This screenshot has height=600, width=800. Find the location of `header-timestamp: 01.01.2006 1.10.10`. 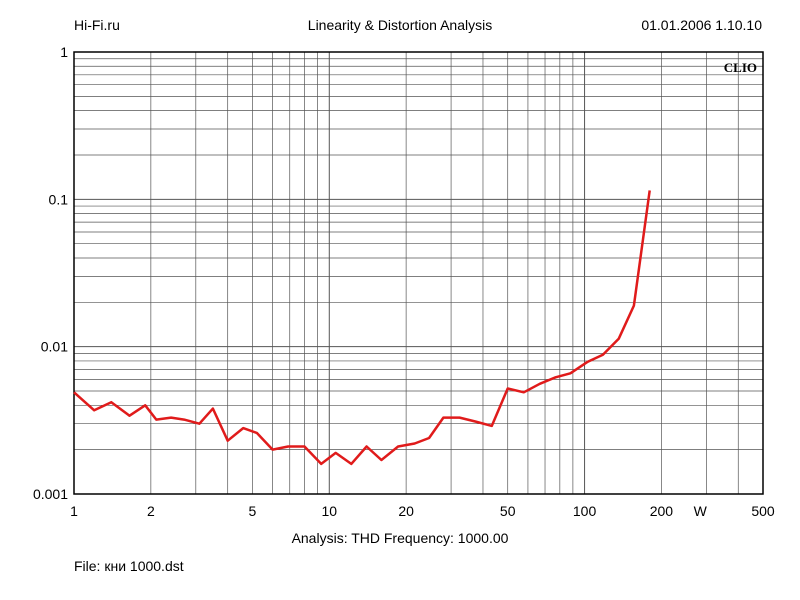

header-timestamp: 01.01.2006 1.10.10 is located at coordinates (701, 25).